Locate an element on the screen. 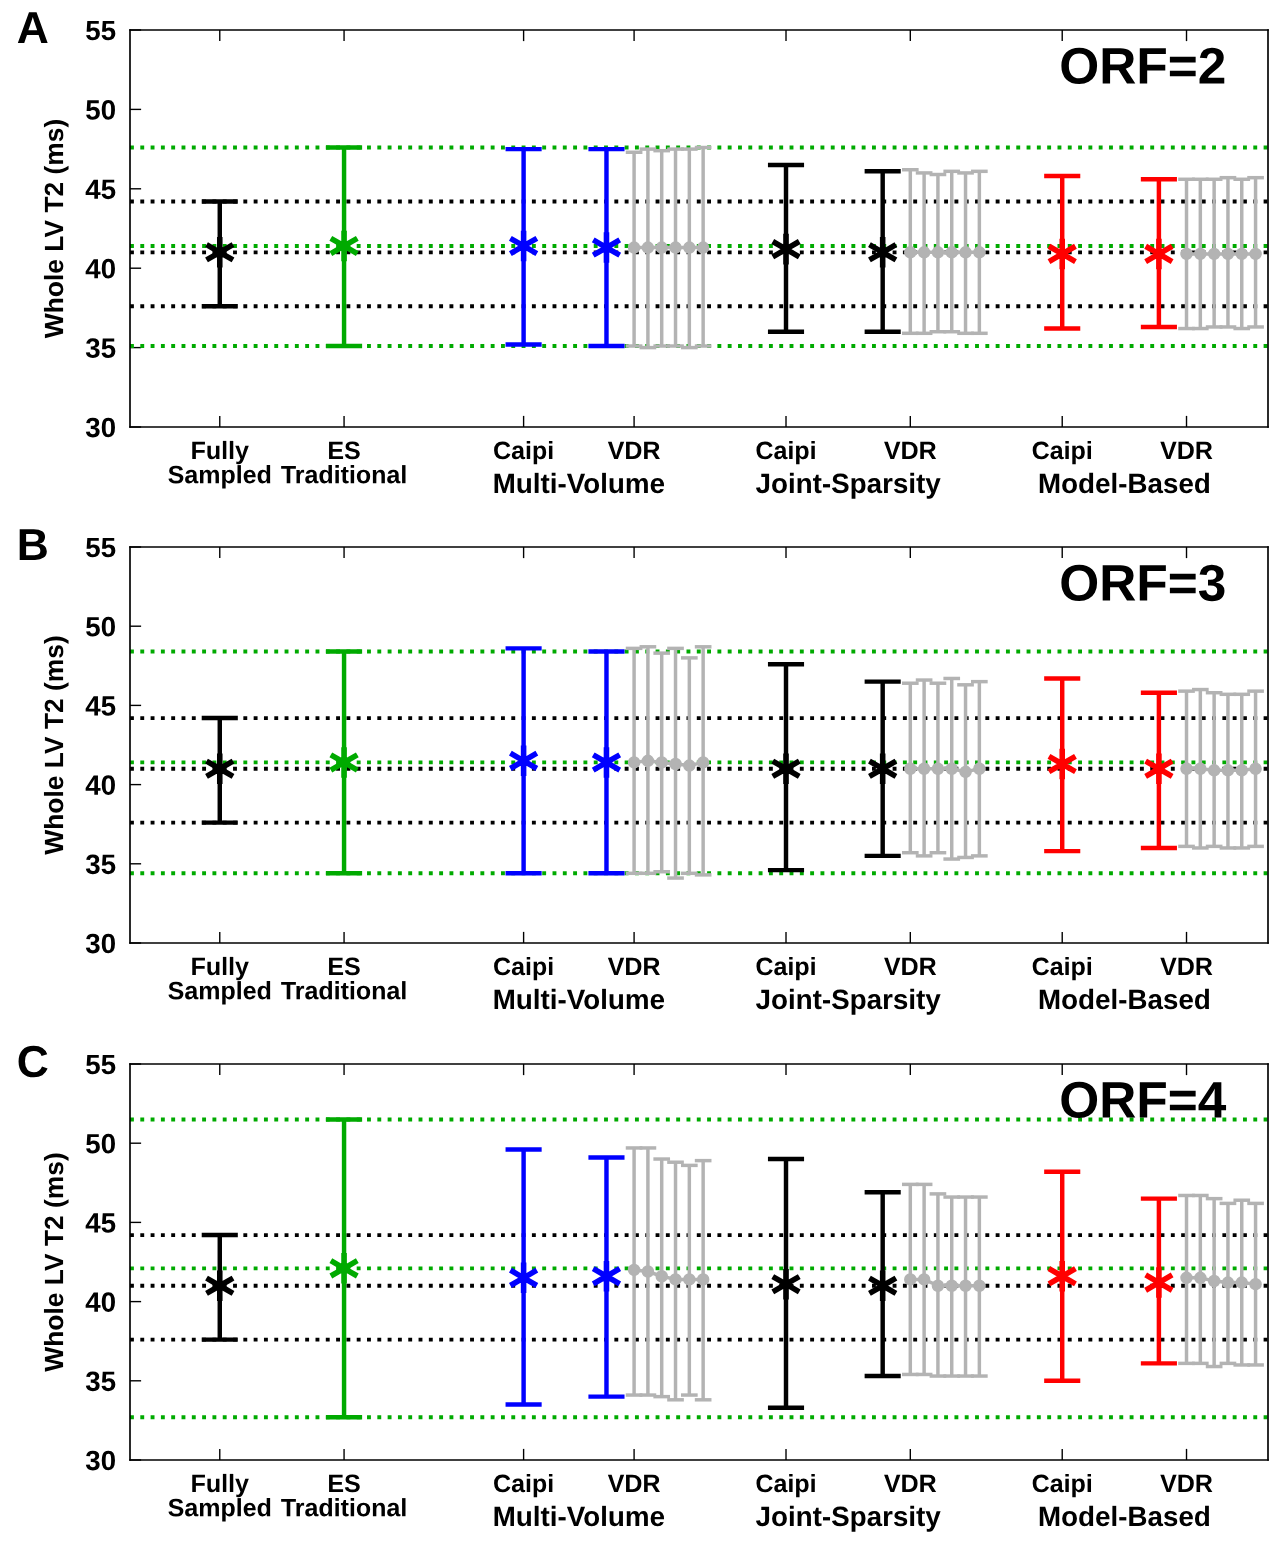 The height and width of the screenshot is (1544, 1274). chart-subtitle: ORF=3 is located at coordinates (1143, 583).